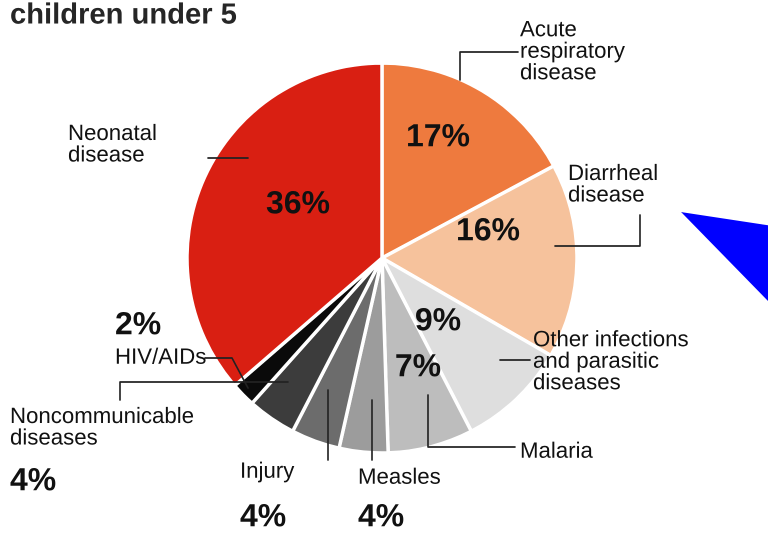  Describe the element at coordinates (572, 50) in the screenshot. I see `slice-label: Acute respiratory disease` at that location.